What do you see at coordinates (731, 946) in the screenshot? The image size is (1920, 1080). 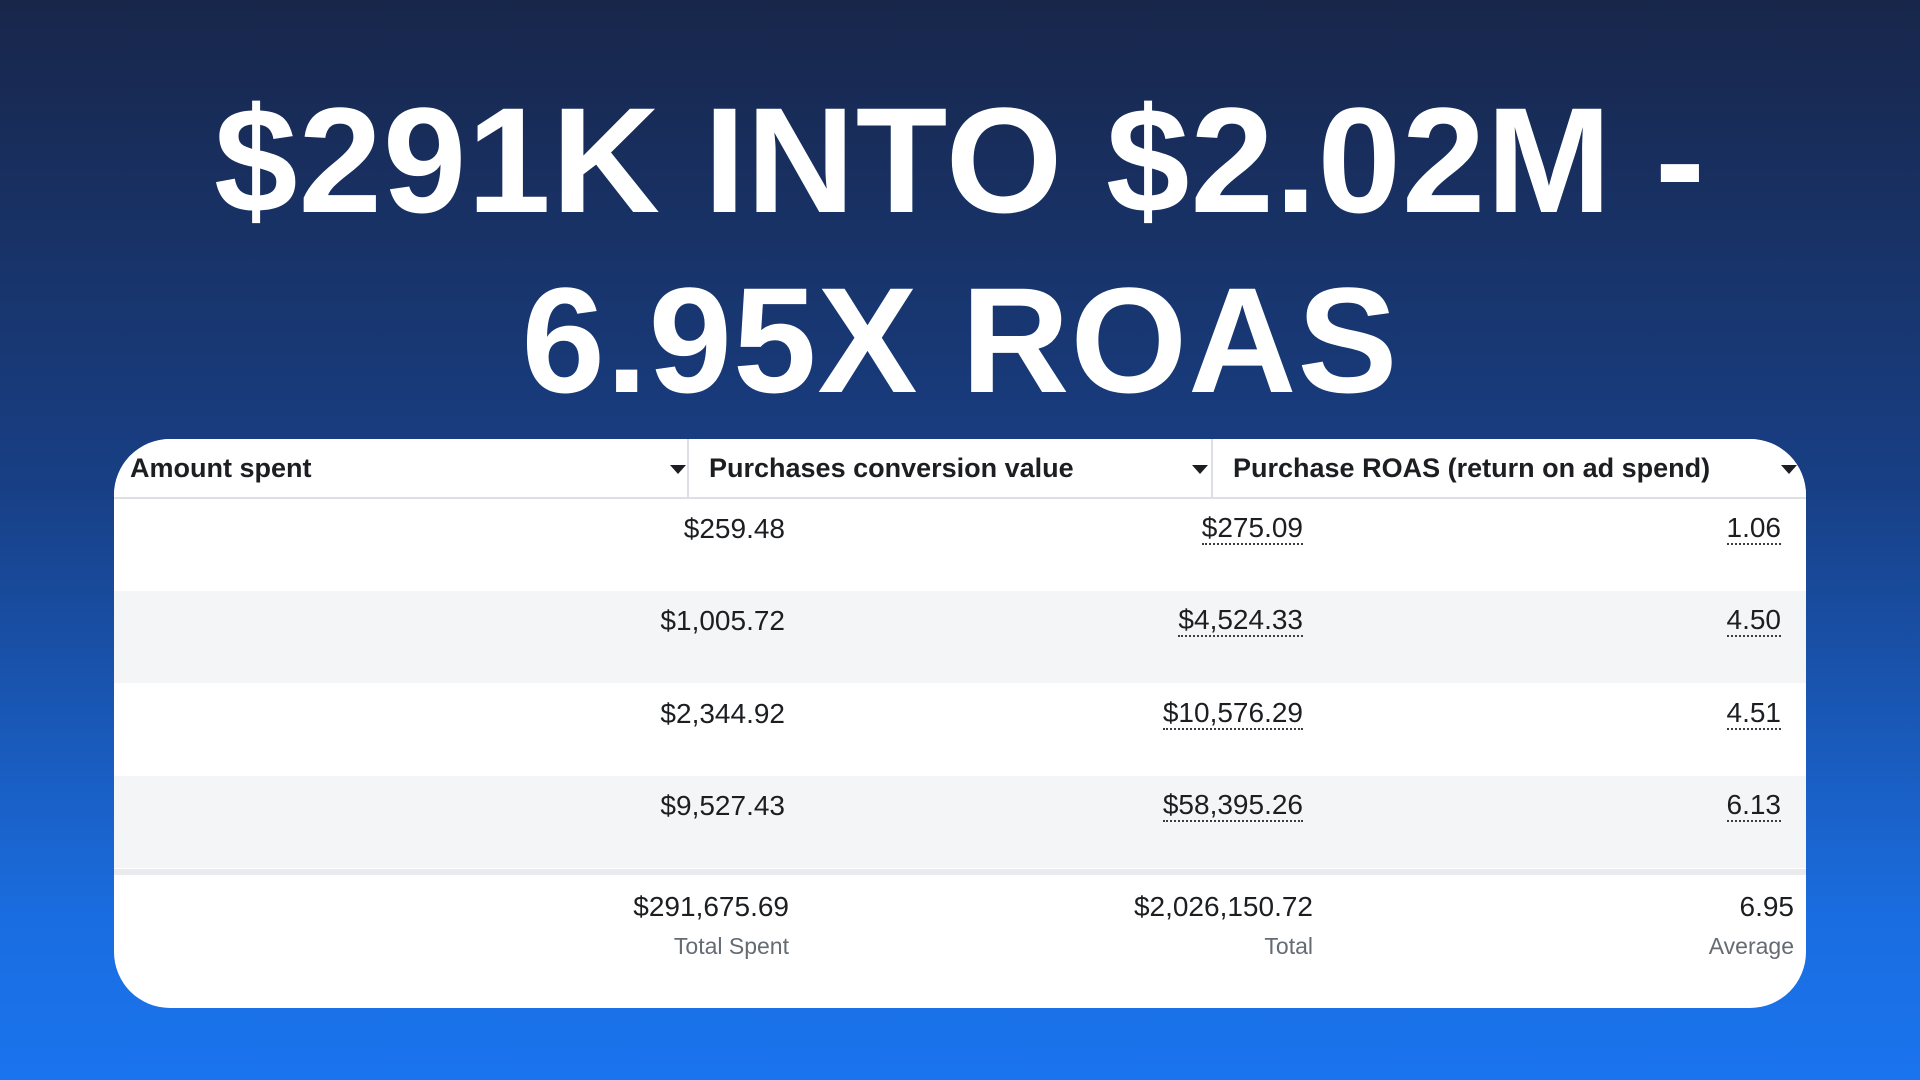 I see `total-spent-caption: Total Spent` at bounding box center [731, 946].